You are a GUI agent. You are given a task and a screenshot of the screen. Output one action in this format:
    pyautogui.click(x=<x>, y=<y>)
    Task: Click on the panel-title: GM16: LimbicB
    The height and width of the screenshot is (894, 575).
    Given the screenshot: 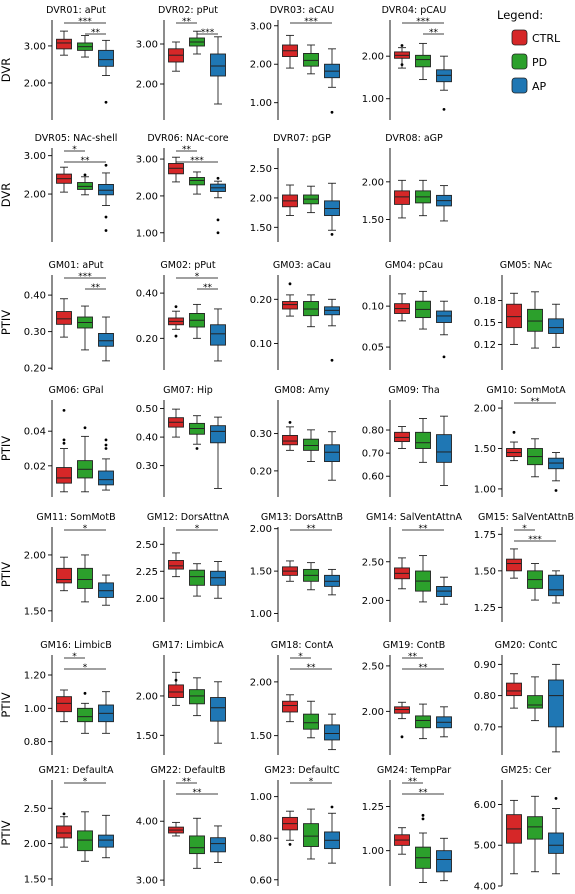 What is the action you would take?
    pyautogui.click(x=75, y=645)
    